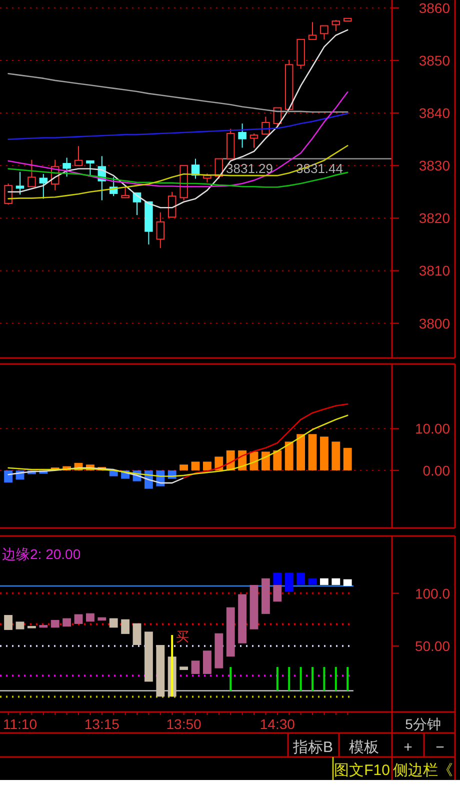 The width and height of the screenshot is (460, 791). Describe the element at coordinates (436, 470) in the screenshot. I see `y-tick-label: 0.00` at that location.